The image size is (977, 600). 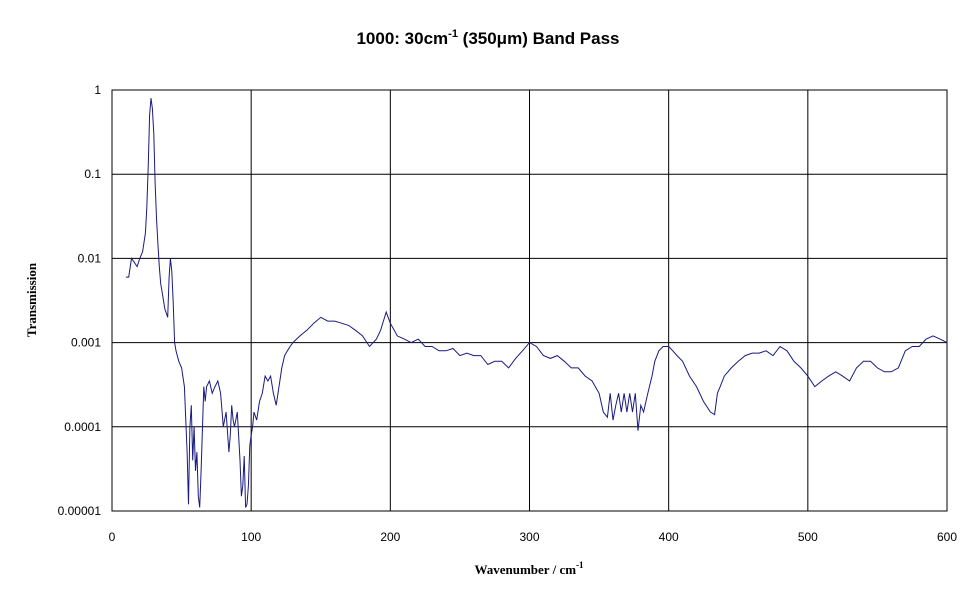 I want to click on x-tick-label: 500, so click(x=808, y=537).